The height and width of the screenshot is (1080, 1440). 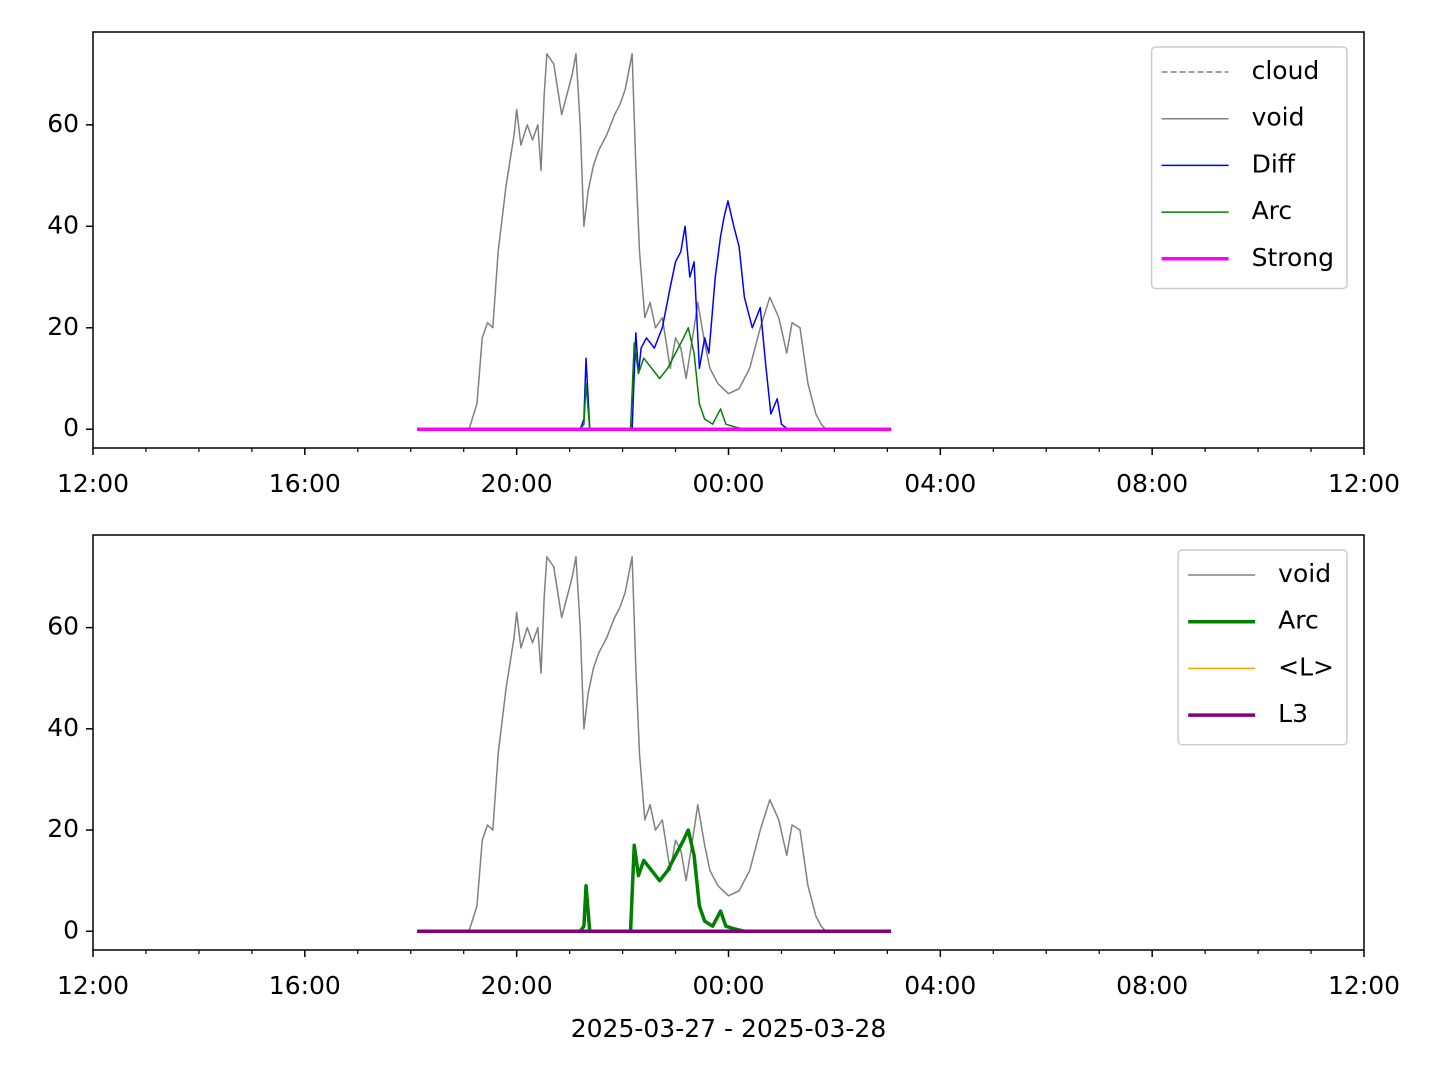 What do you see at coordinates (1286, 70) in the screenshot?
I see `legend-label: cloud` at bounding box center [1286, 70].